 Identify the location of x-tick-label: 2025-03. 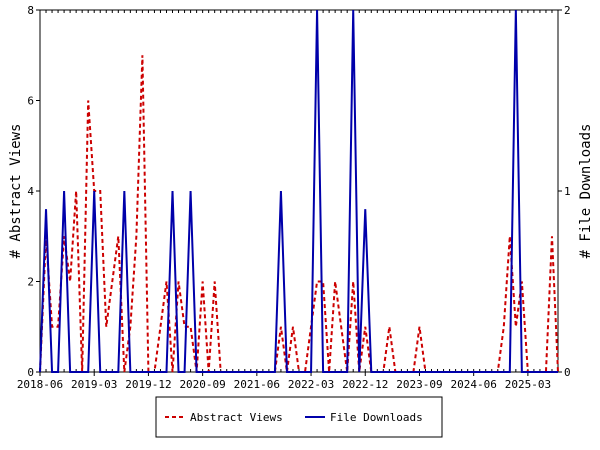
(528, 384).